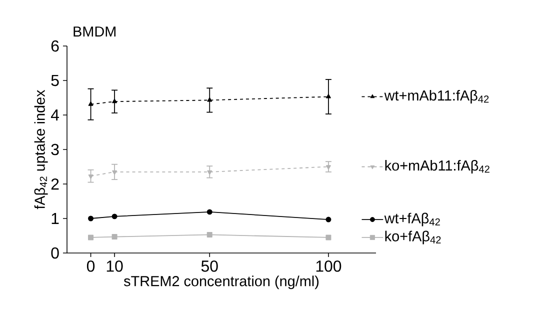 This screenshot has height=324, width=554. What do you see at coordinates (95, 31) in the screenshot?
I see `chart-title: BMDM` at bounding box center [95, 31].